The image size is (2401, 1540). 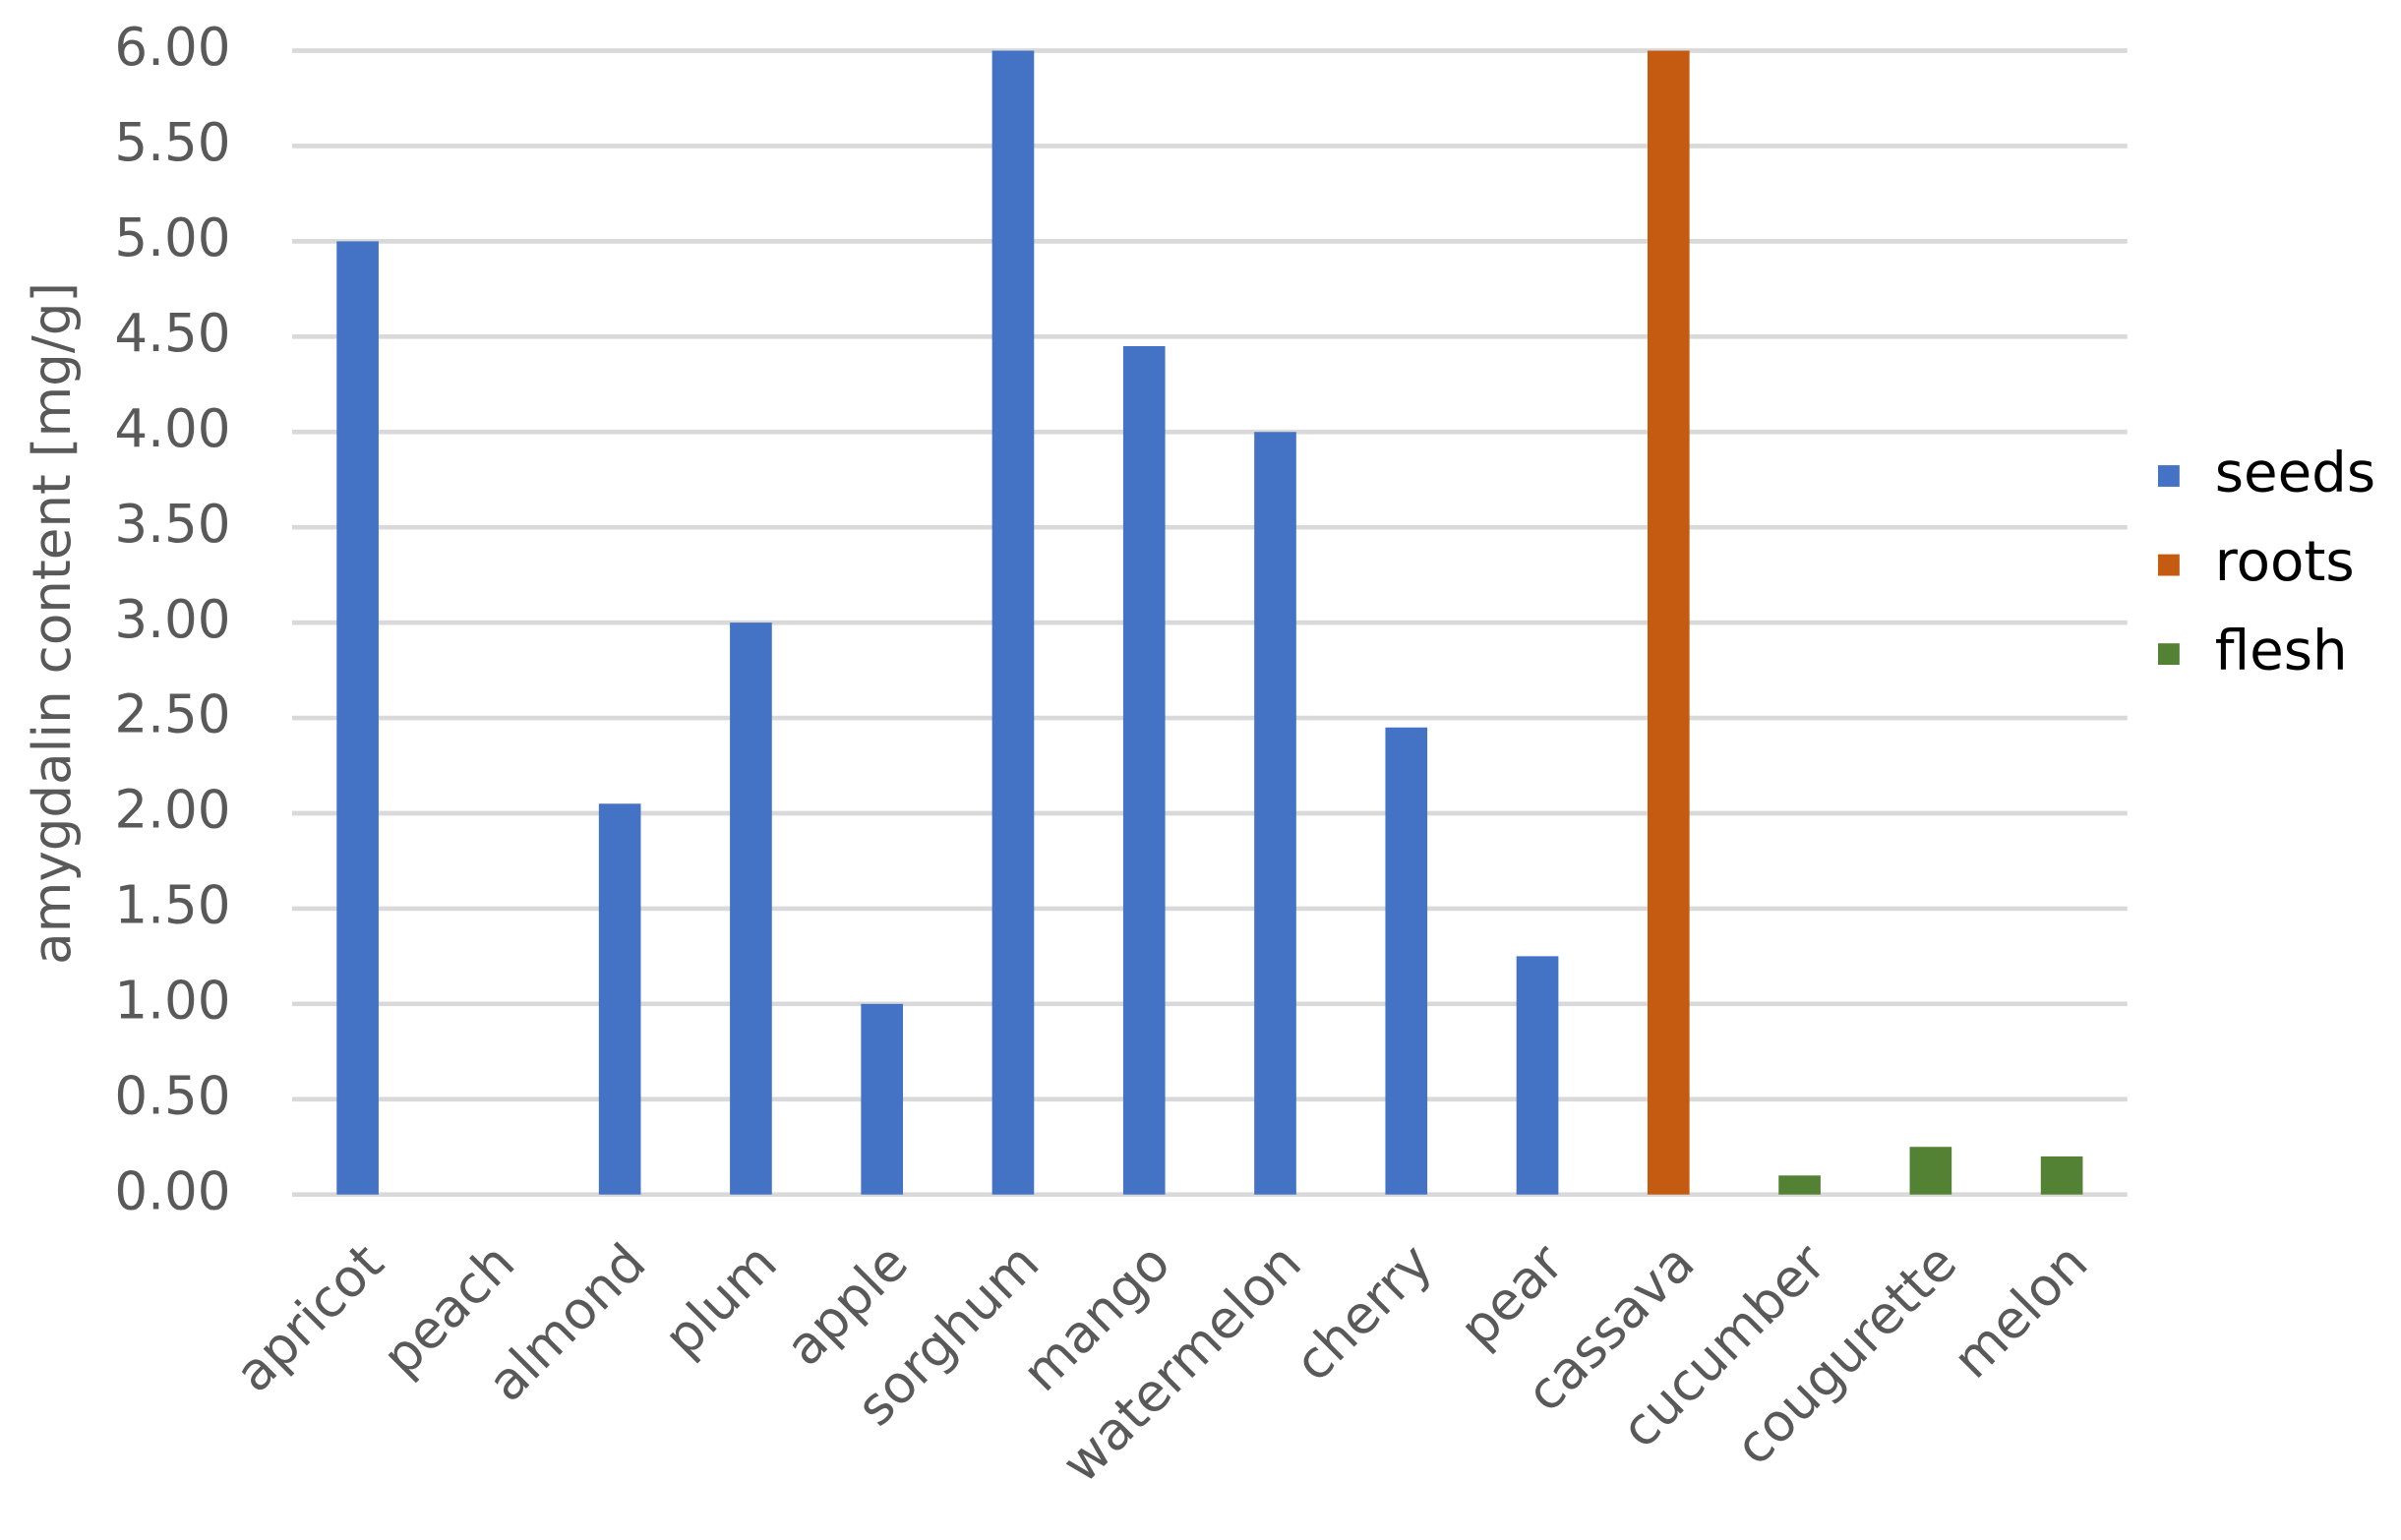 I want to click on x-tick-label: melon, so click(x=2021, y=1312).